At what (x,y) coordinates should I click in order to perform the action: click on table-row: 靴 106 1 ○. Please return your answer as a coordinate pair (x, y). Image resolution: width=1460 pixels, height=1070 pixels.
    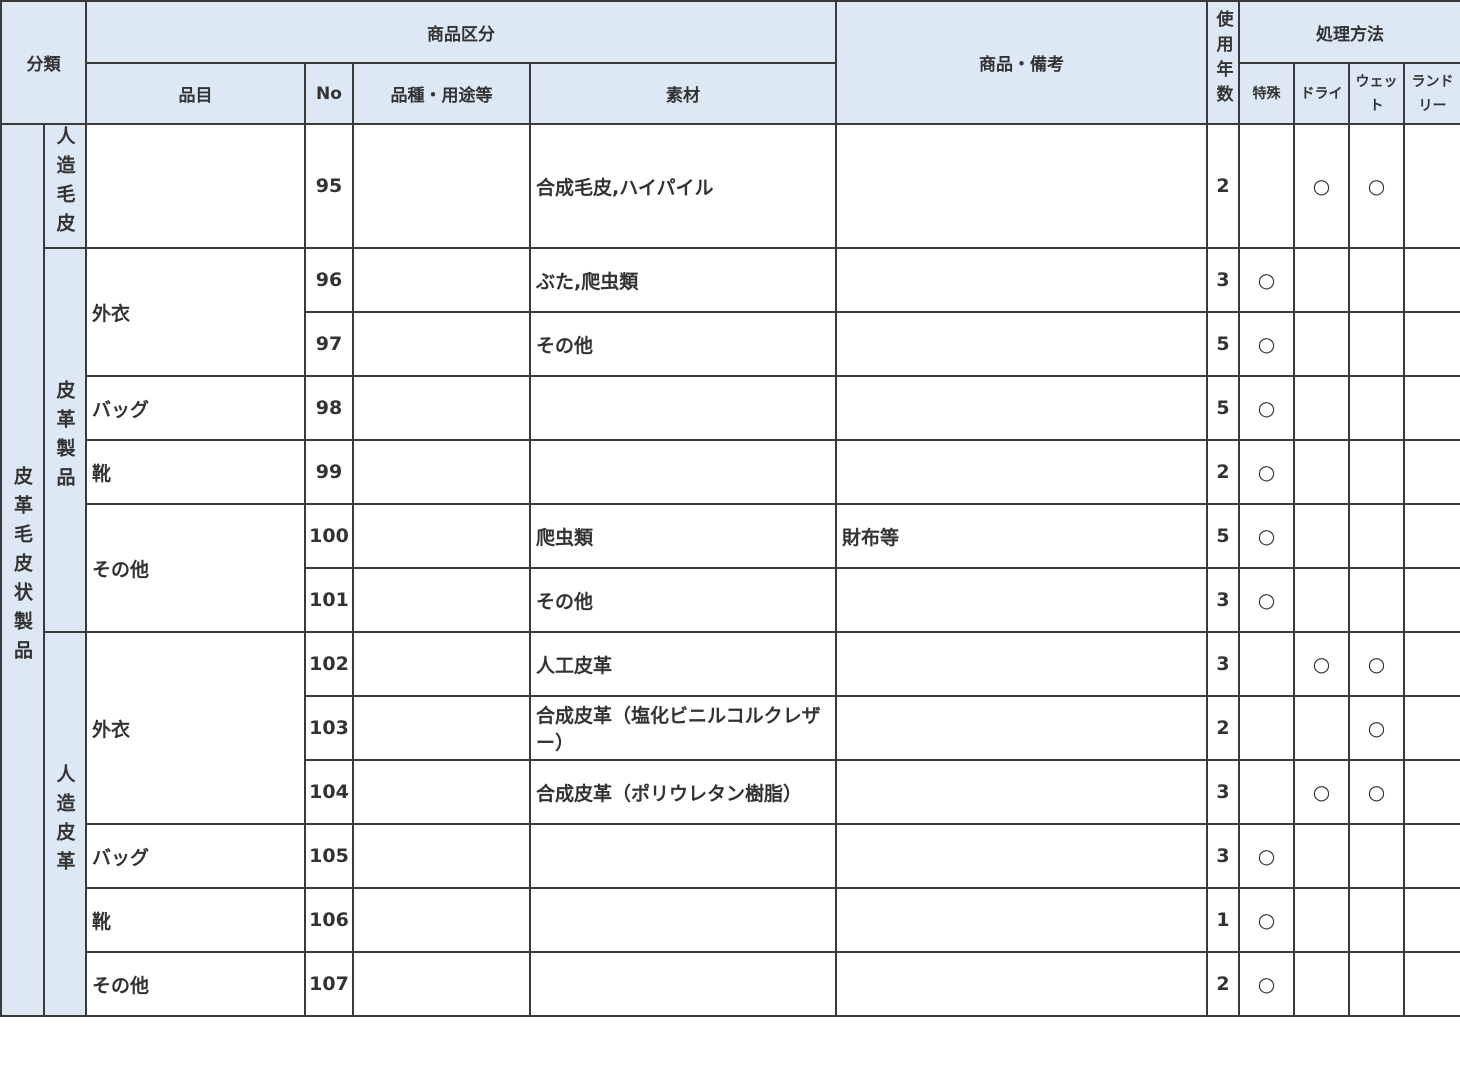
    Looking at the image, I should click on (730, 920).